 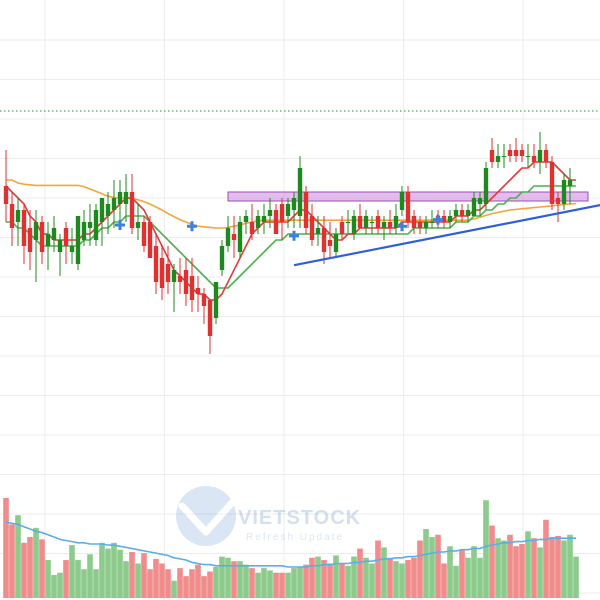 I want to click on watermark: VIETSTOCK Refresh Update, so click(x=268, y=516).